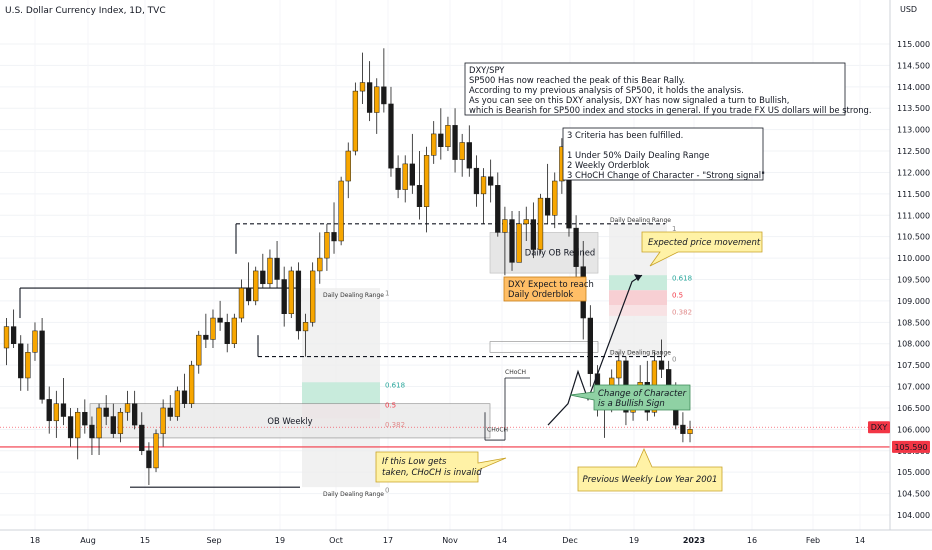 This screenshot has width=932, height=550. I want to click on callout-dxy-expect-line: DXY Expect to reach, so click(551, 284).